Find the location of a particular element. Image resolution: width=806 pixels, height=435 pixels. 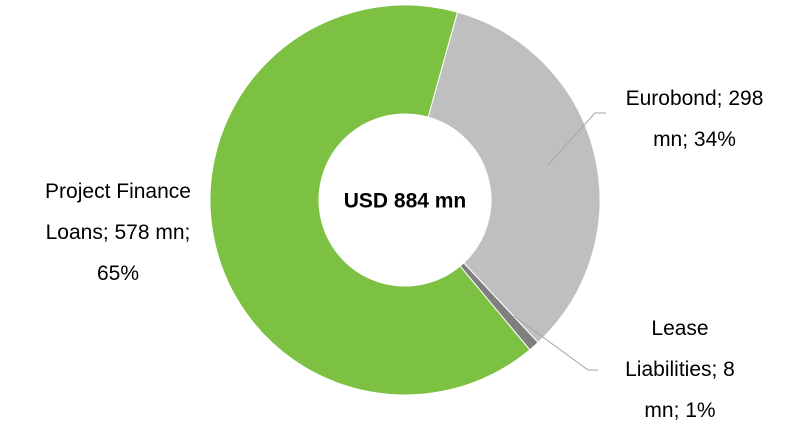

data-label: Lease Liabilities; 8 mn; 1% is located at coordinates (680, 369).